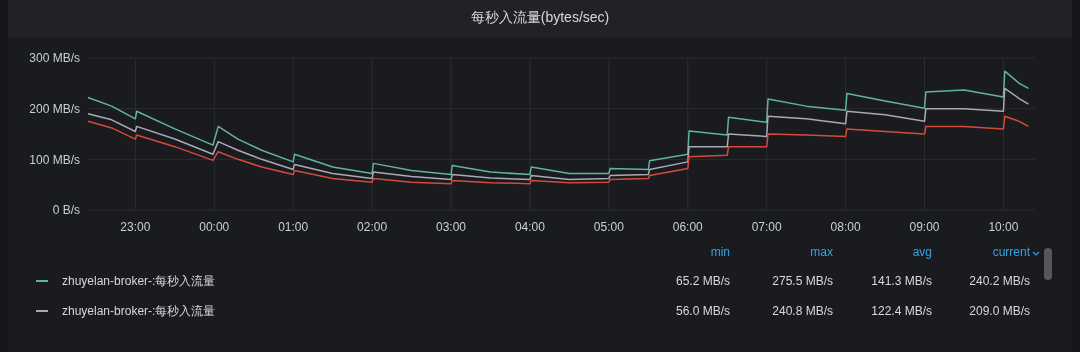 The width and height of the screenshot is (1080, 352). What do you see at coordinates (54, 58) in the screenshot?
I see `y-tick-label: 300 MB/s` at bounding box center [54, 58].